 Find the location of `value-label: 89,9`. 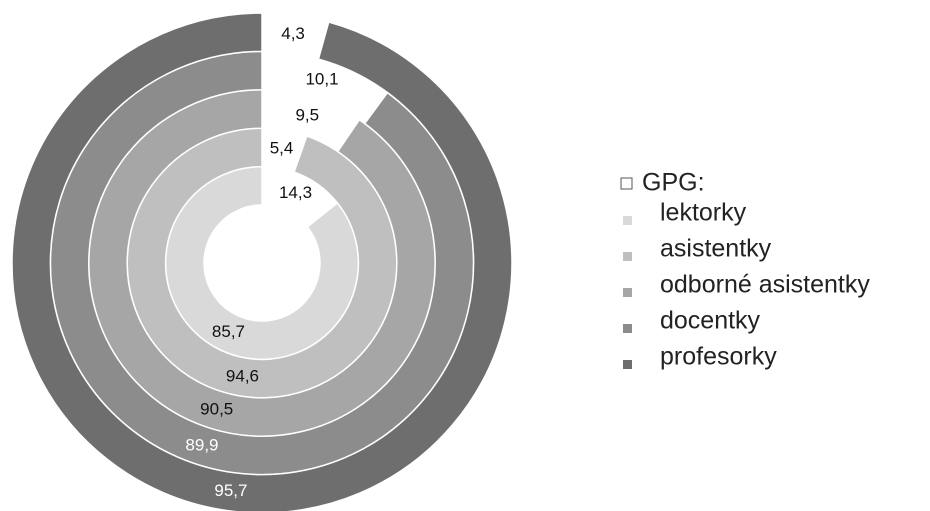

value-label: 89,9 is located at coordinates (201, 444).